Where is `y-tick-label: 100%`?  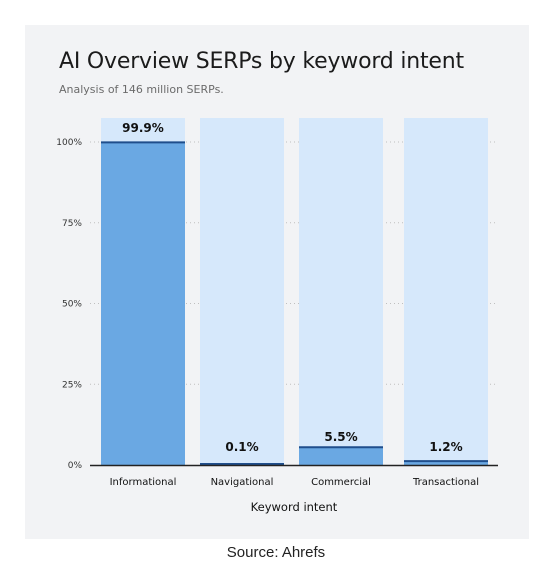
y-tick-label: 100% is located at coordinates (69, 143).